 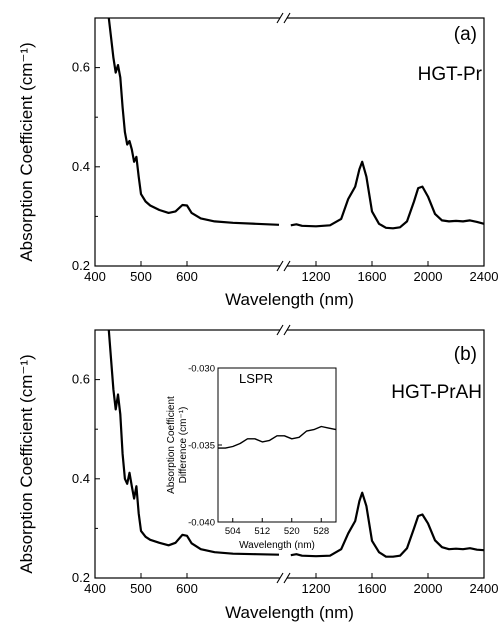 What do you see at coordinates (256, 378) in the screenshot?
I see `inset-annotation: LSPR` at bounding box center [256, 378].